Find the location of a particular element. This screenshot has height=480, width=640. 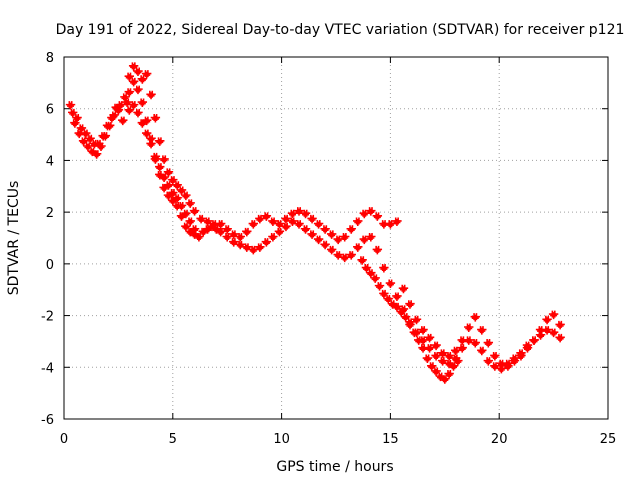

x-tick-label: 15 is located at coordinates (390, 439).